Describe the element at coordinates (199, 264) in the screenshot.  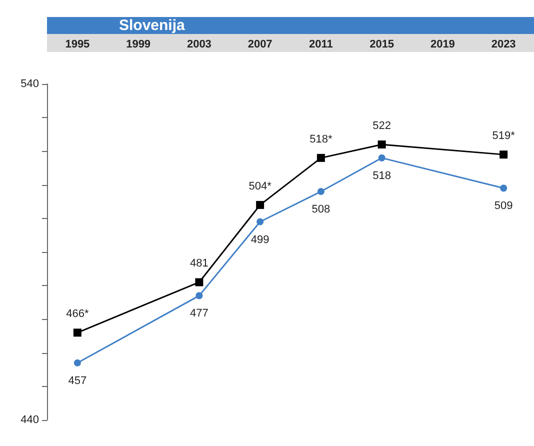
I see `data-label: 481` at that location.